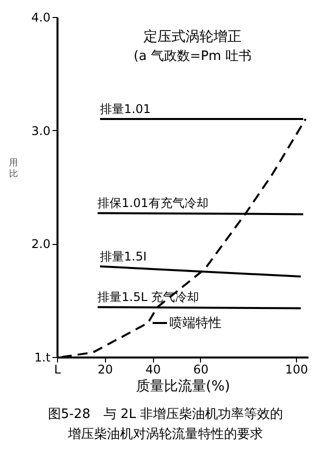  I want to click on x-tick-label: 20, so click(105, 369).